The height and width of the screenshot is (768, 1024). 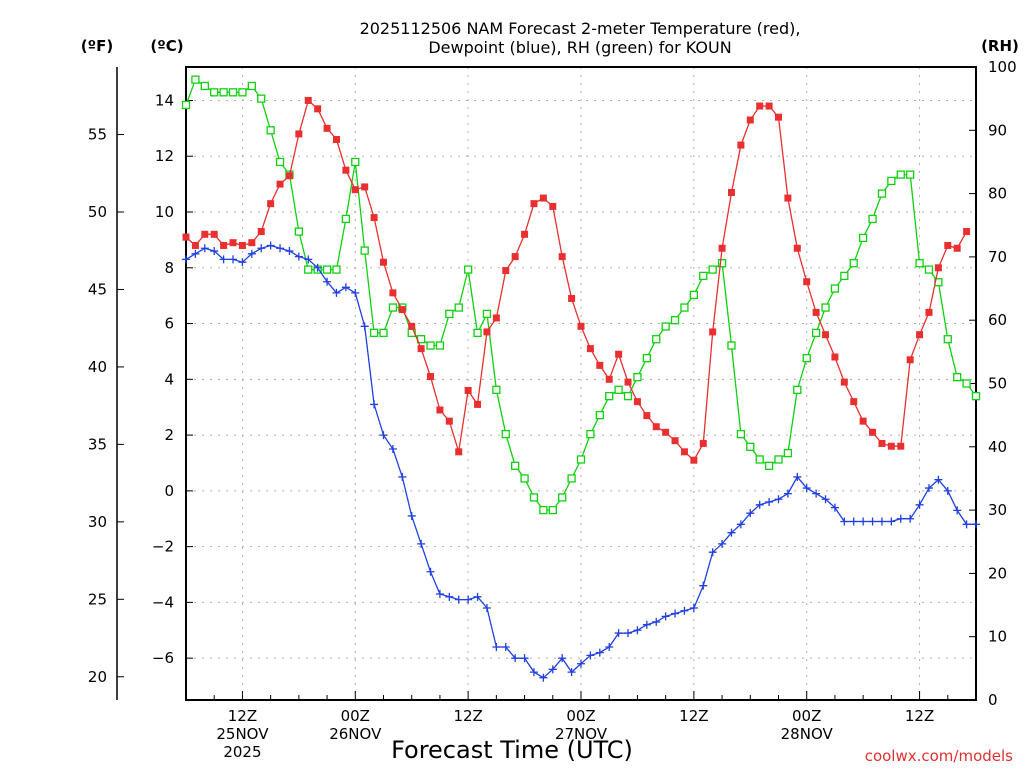 I want to click on celsius-tick-label: 10, so click(x=164, y=212).